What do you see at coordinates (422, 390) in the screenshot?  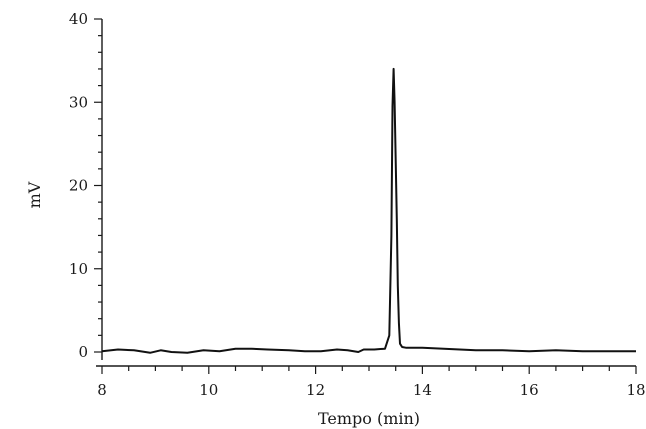 I see `x-tick-label-14: 14` at bounding box center [422, 390].